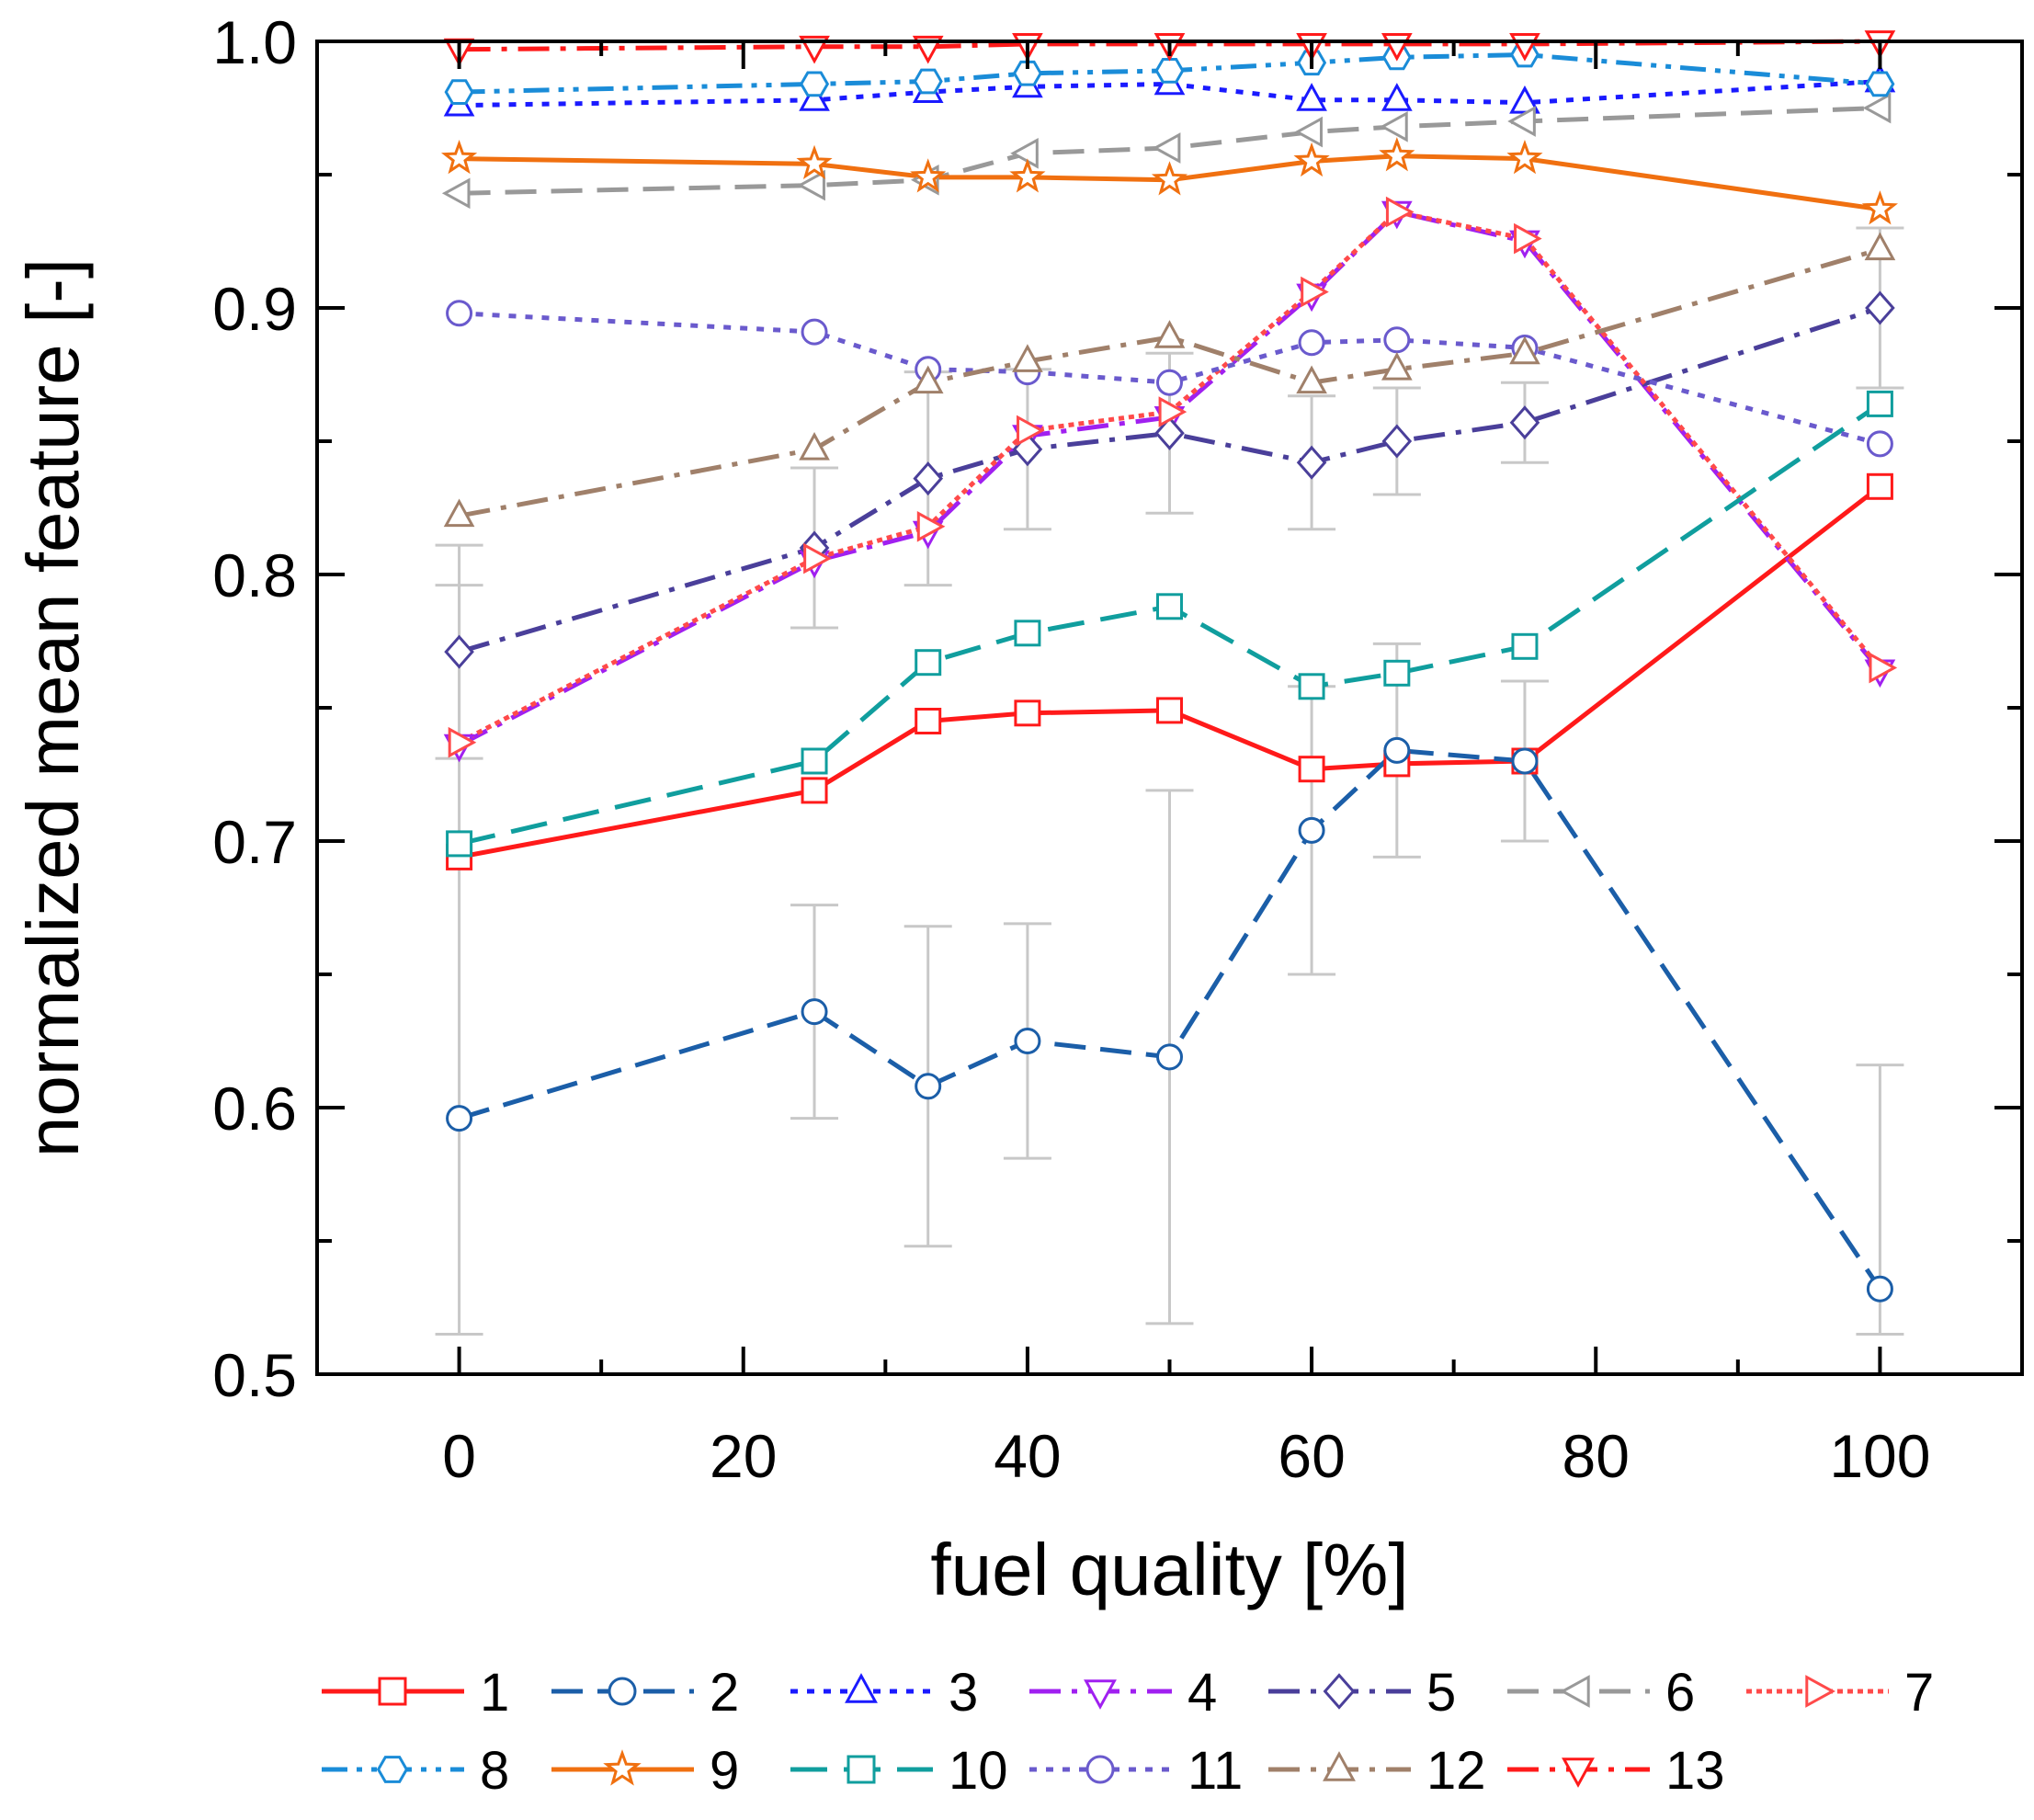 The width and height of the screenshot is (2034, 1820). What do you see at coordinates (254, 42) in the screenshot?
I see `y-tick-label: 1.0` at bounding box center [254, 42].